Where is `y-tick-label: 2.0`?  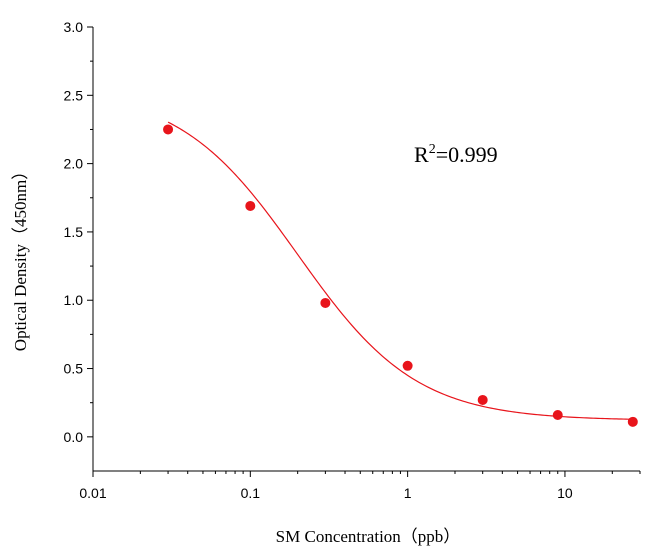
y-tick-label: 2.0 is located at coordinates (74, 164).